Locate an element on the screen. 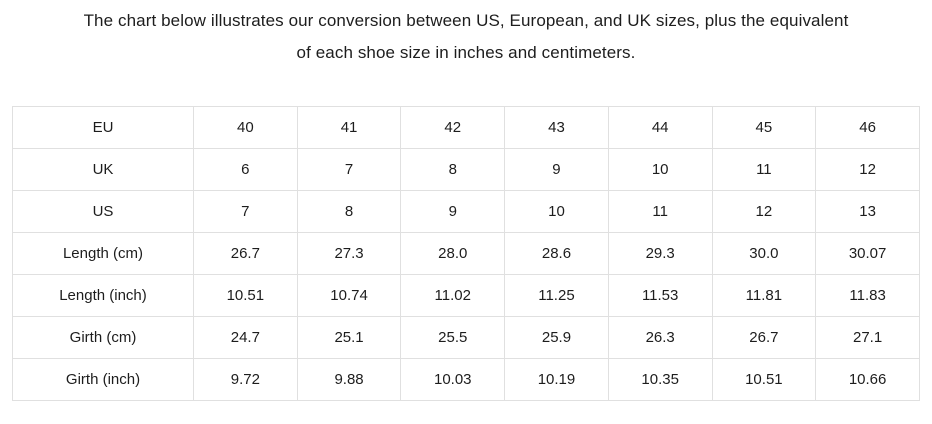 The height and width of the screenshot is (424, 932). table-row: UK 6 7 8 9 10 11 12 is located at coordinates (466, 169).